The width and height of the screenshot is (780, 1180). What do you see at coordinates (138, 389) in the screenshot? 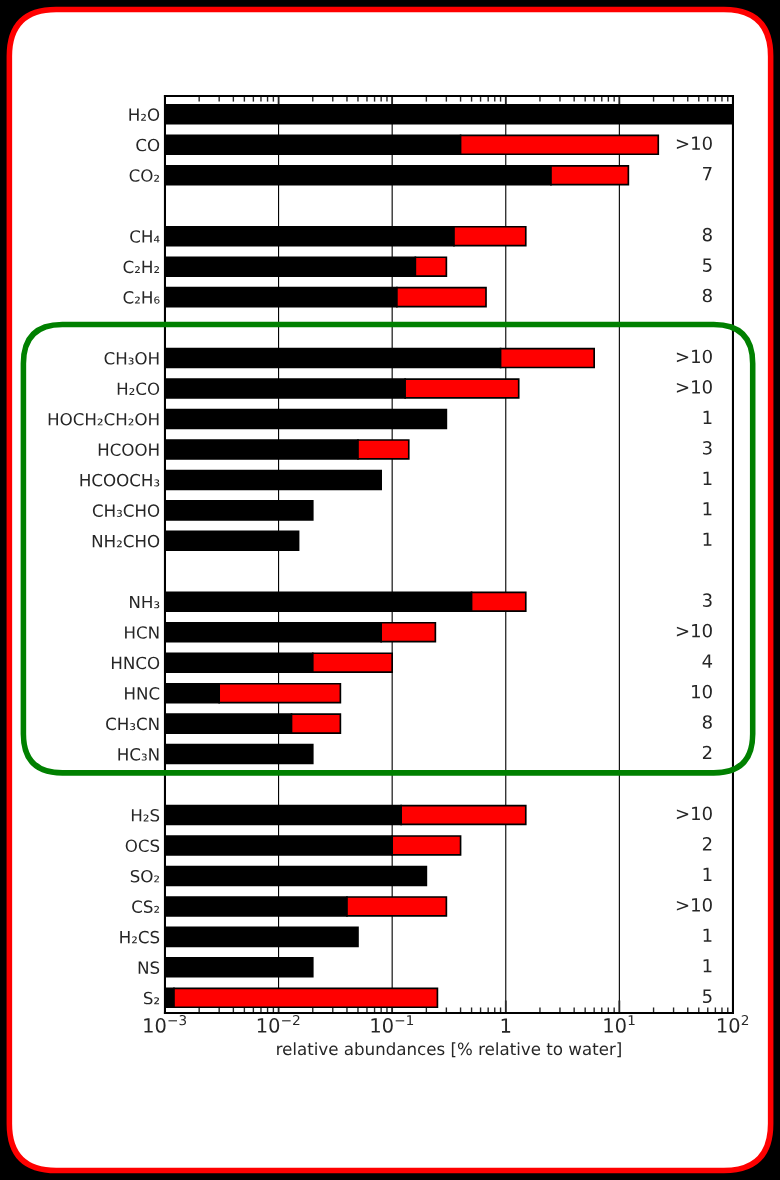
I see `y-tick-label: H₂CO` at bounding box center [138, 389].